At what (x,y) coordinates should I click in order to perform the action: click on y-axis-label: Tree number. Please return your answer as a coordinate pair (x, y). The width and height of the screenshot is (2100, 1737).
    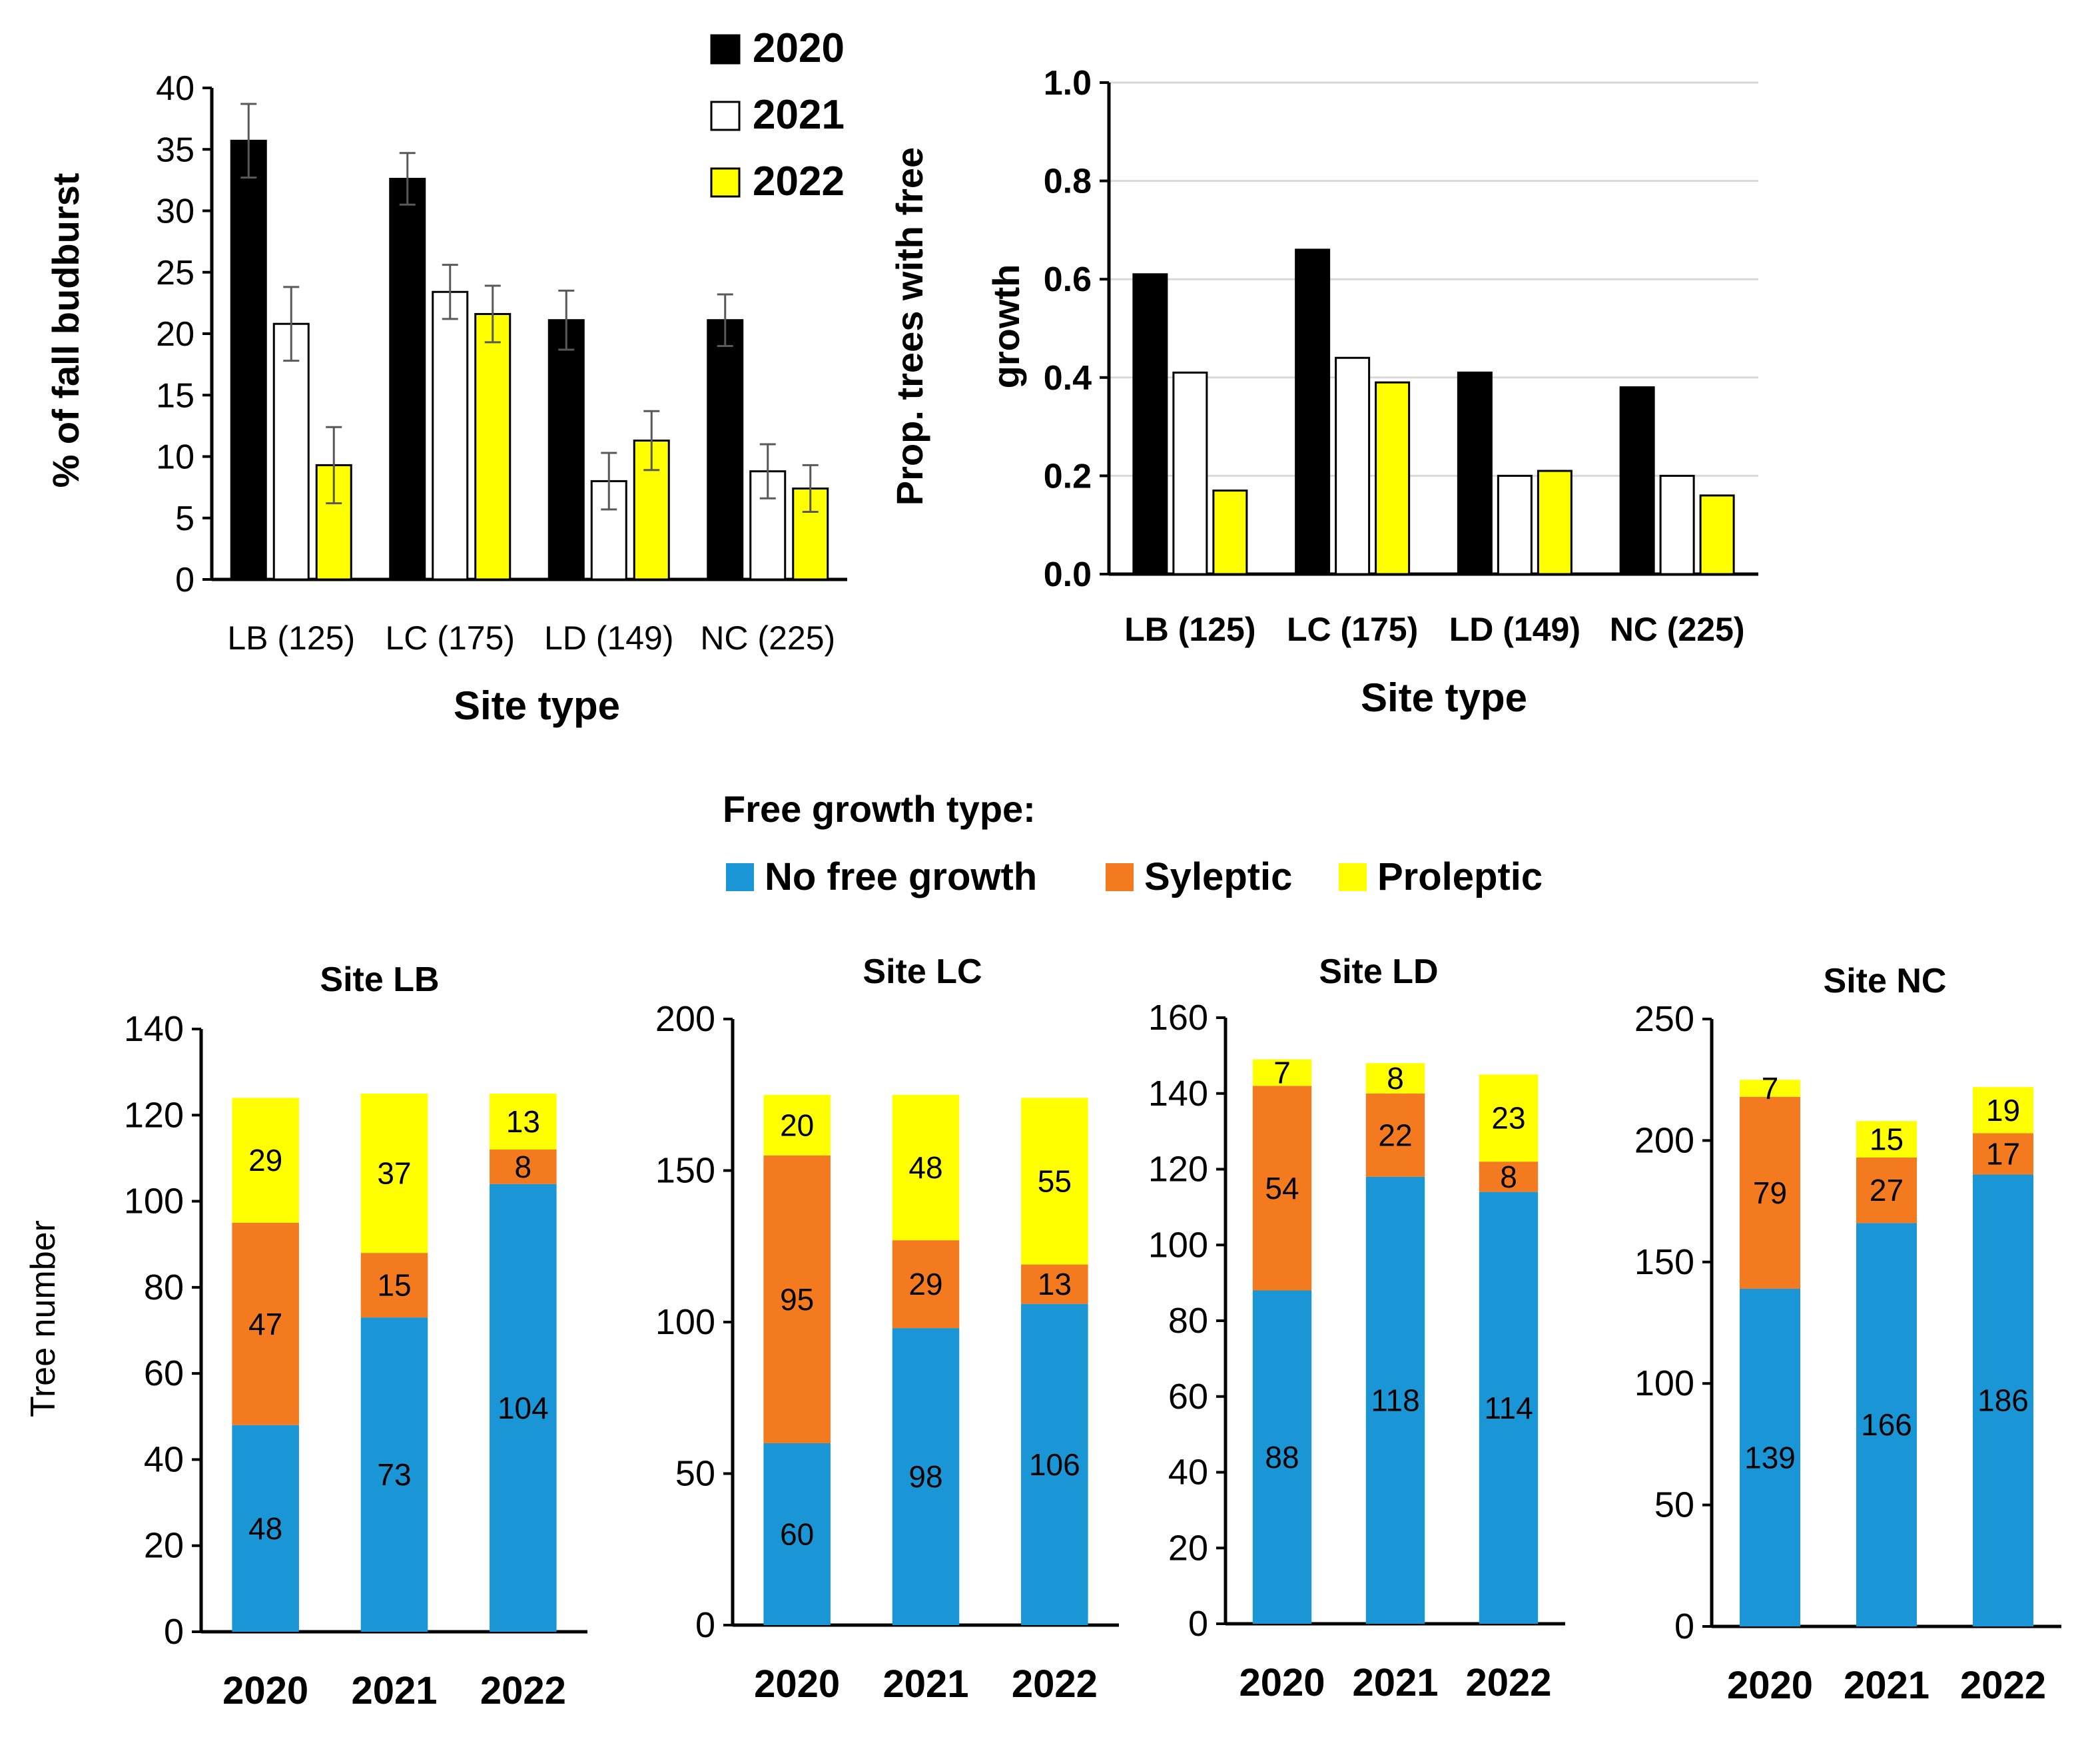
    Looking at the image, I should click on (43, 1318).